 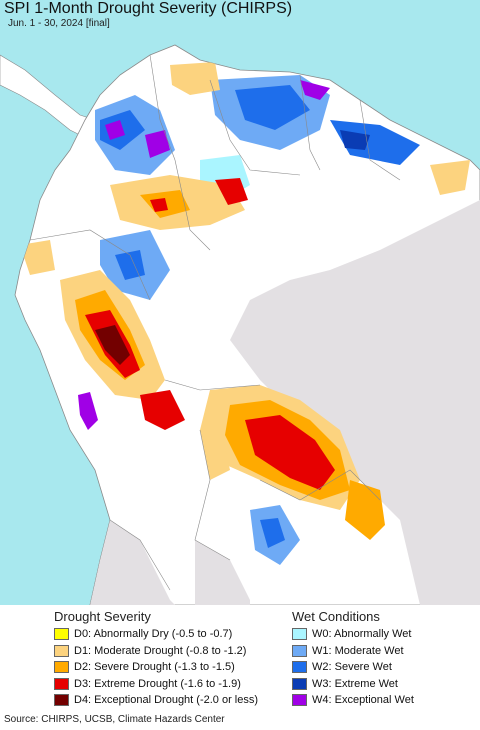 I want to click on legend-item-d0: D0: Abnormally Dry (-0.5 to -0.7), so click(x=156, y=634).